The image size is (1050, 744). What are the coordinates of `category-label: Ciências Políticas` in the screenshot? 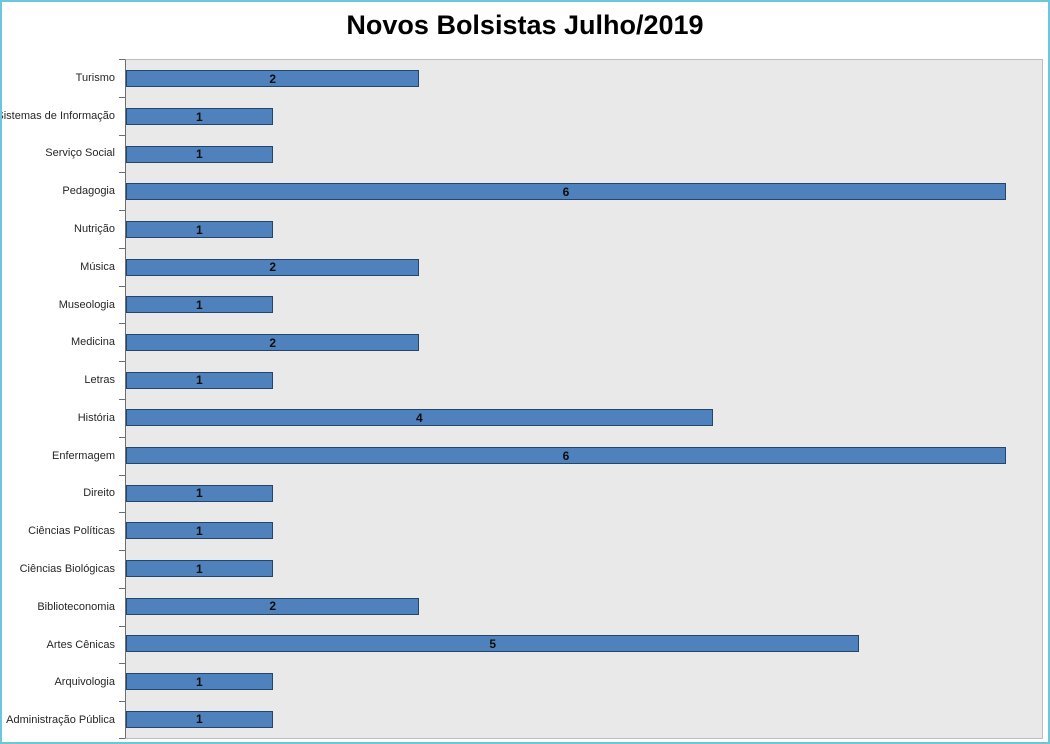 It's located at (71, 531).